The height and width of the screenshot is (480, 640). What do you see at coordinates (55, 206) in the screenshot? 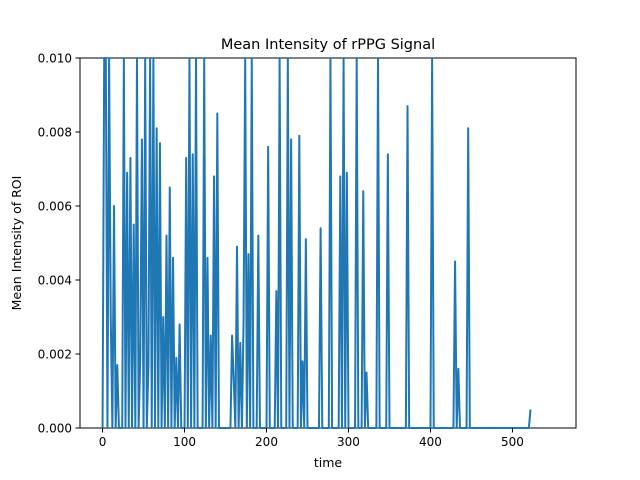
I see `y-tick-label: 0.006` at bounding box center [55, 206].